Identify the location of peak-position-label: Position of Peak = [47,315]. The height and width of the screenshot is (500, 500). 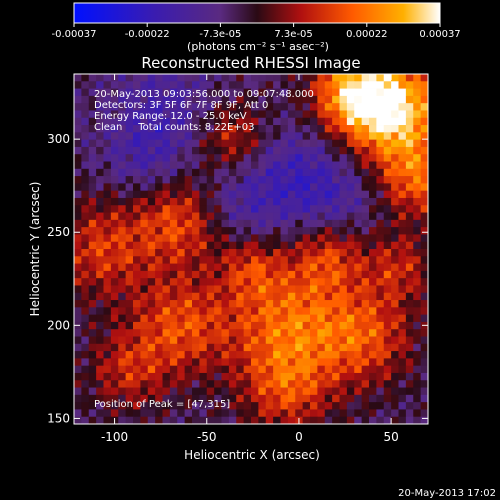
(162, 404).